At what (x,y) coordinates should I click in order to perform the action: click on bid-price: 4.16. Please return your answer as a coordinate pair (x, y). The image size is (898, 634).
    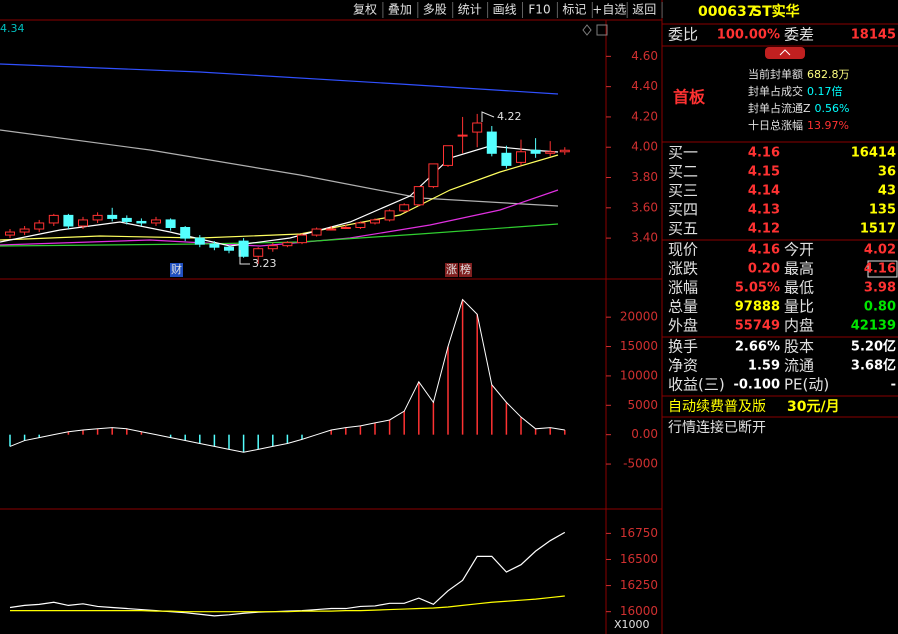
    Looking at the image, I should click on (764, 153).